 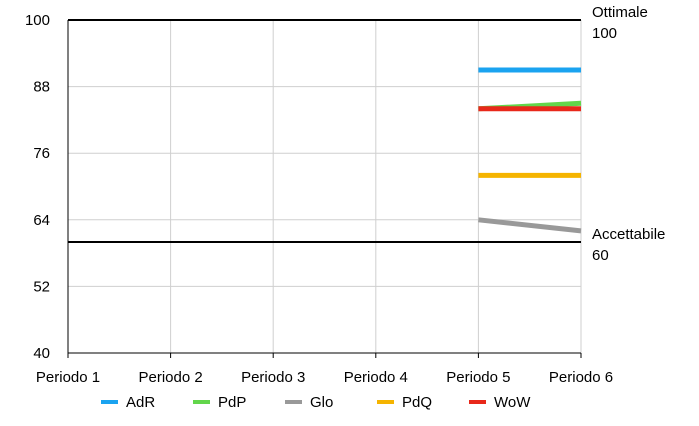 What do you see at coordinates (581, 377) in the screenshot?
I see `x-tick-label: Periodo 6` at bounding box center [581, 377].